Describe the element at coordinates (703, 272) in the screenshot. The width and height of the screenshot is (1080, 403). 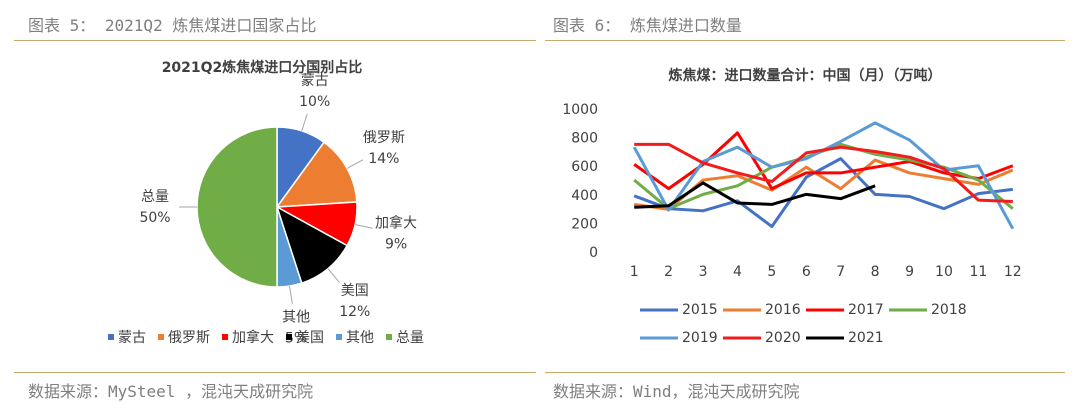
I see `x-tick-label: 3` at that location.